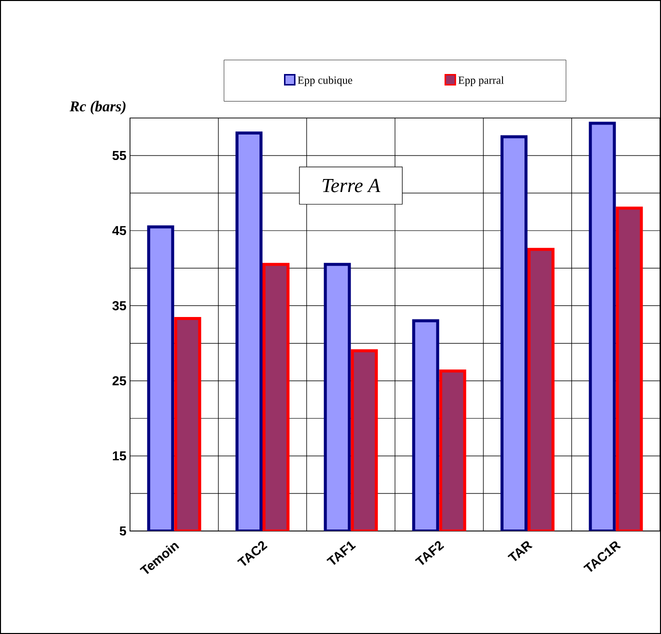  I want to click on y-tick-label: 5, so click(123, 531).